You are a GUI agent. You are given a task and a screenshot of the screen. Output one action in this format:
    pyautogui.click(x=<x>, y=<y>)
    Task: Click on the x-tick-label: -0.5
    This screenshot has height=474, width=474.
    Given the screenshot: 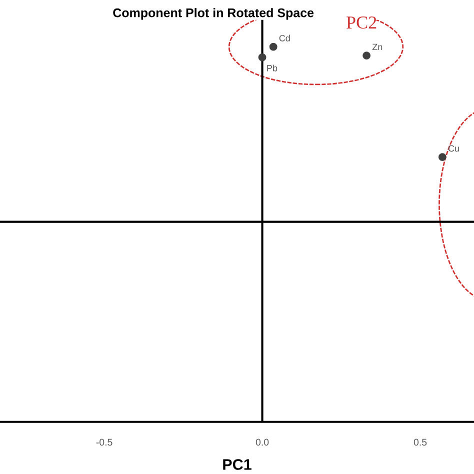 What is the action you would take?
    pyautogui.click(x=104, y=442)
    